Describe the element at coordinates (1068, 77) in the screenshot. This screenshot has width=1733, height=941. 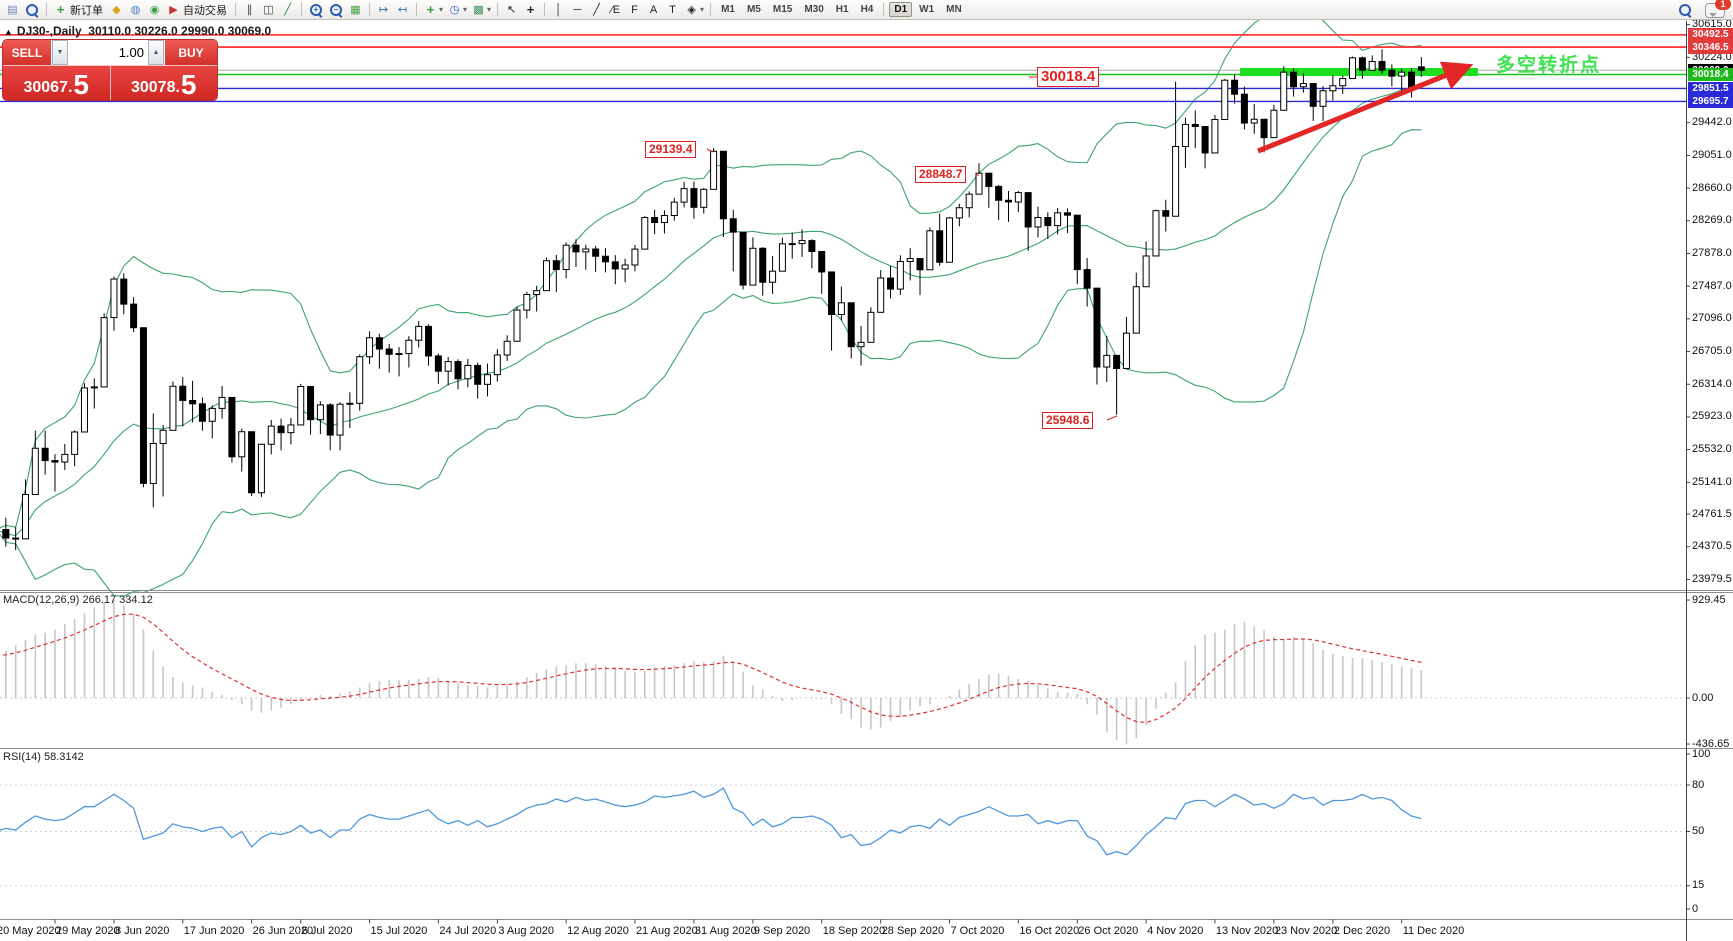
I see `price-annotation-label: 30018.4` at that location.